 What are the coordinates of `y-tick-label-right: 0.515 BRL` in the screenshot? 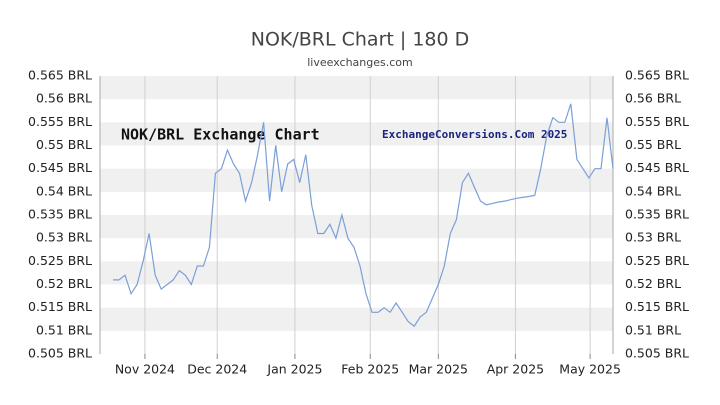 It's located at (657, 306).